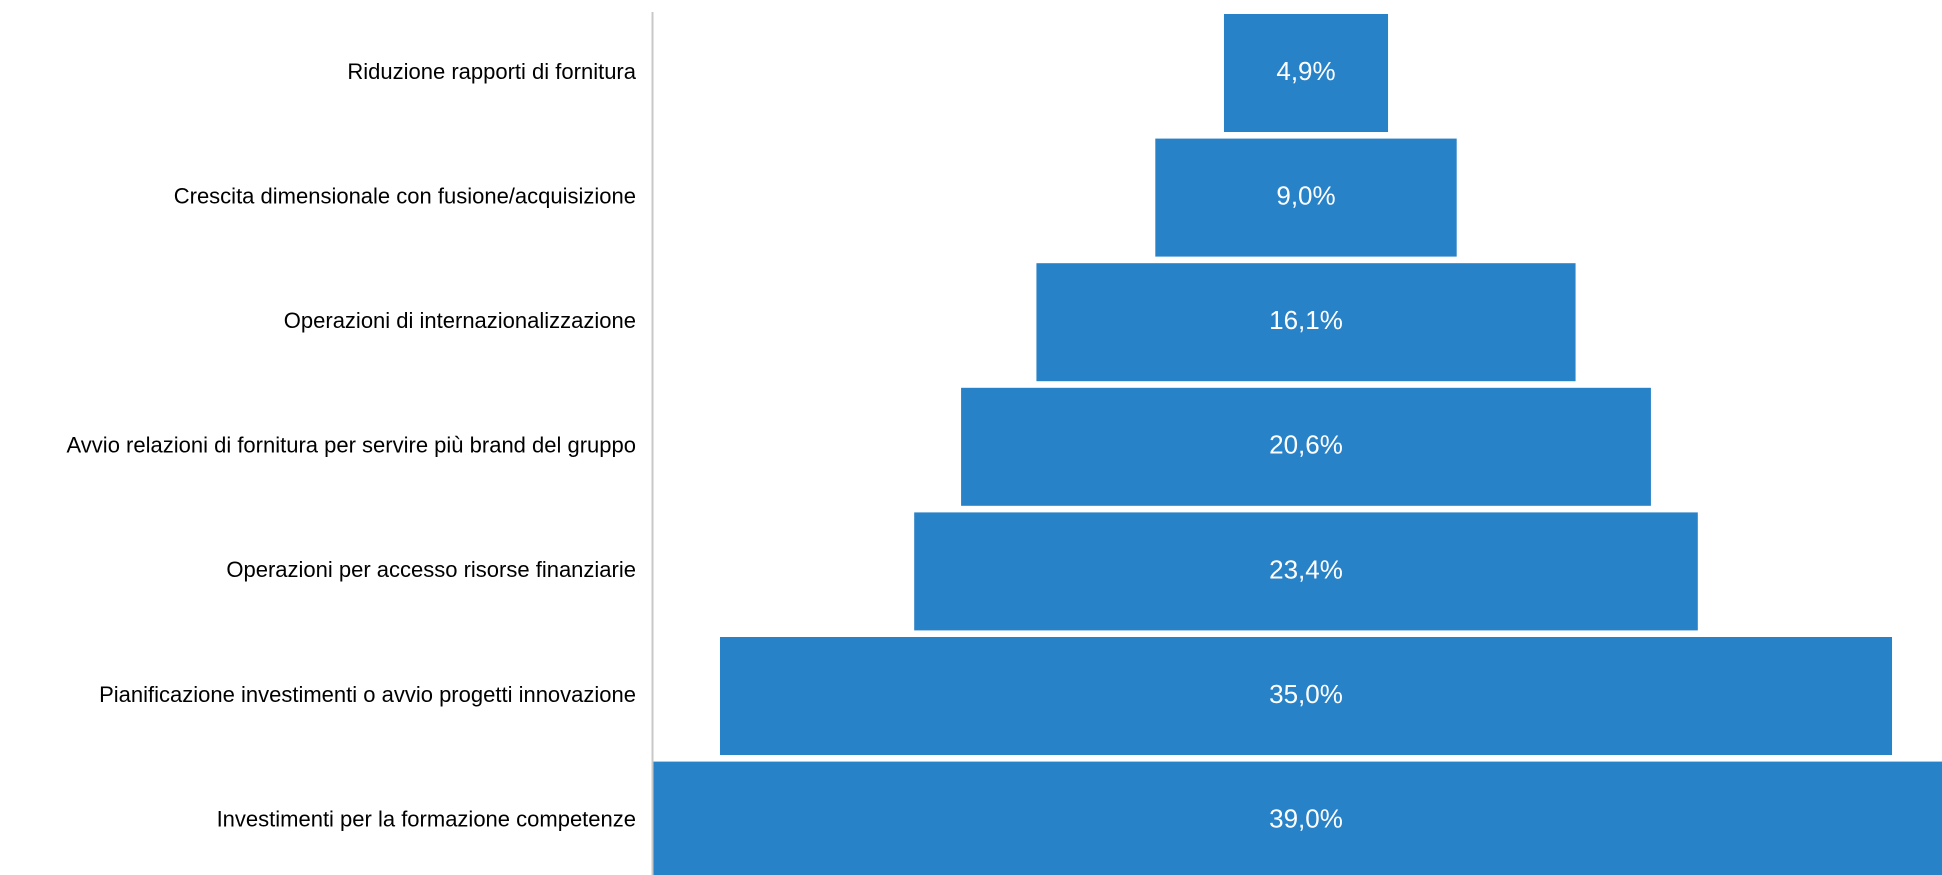 This screenshot has width=1942, height=875. I want to click on value-label: 35,0%, so click(1306, 694).